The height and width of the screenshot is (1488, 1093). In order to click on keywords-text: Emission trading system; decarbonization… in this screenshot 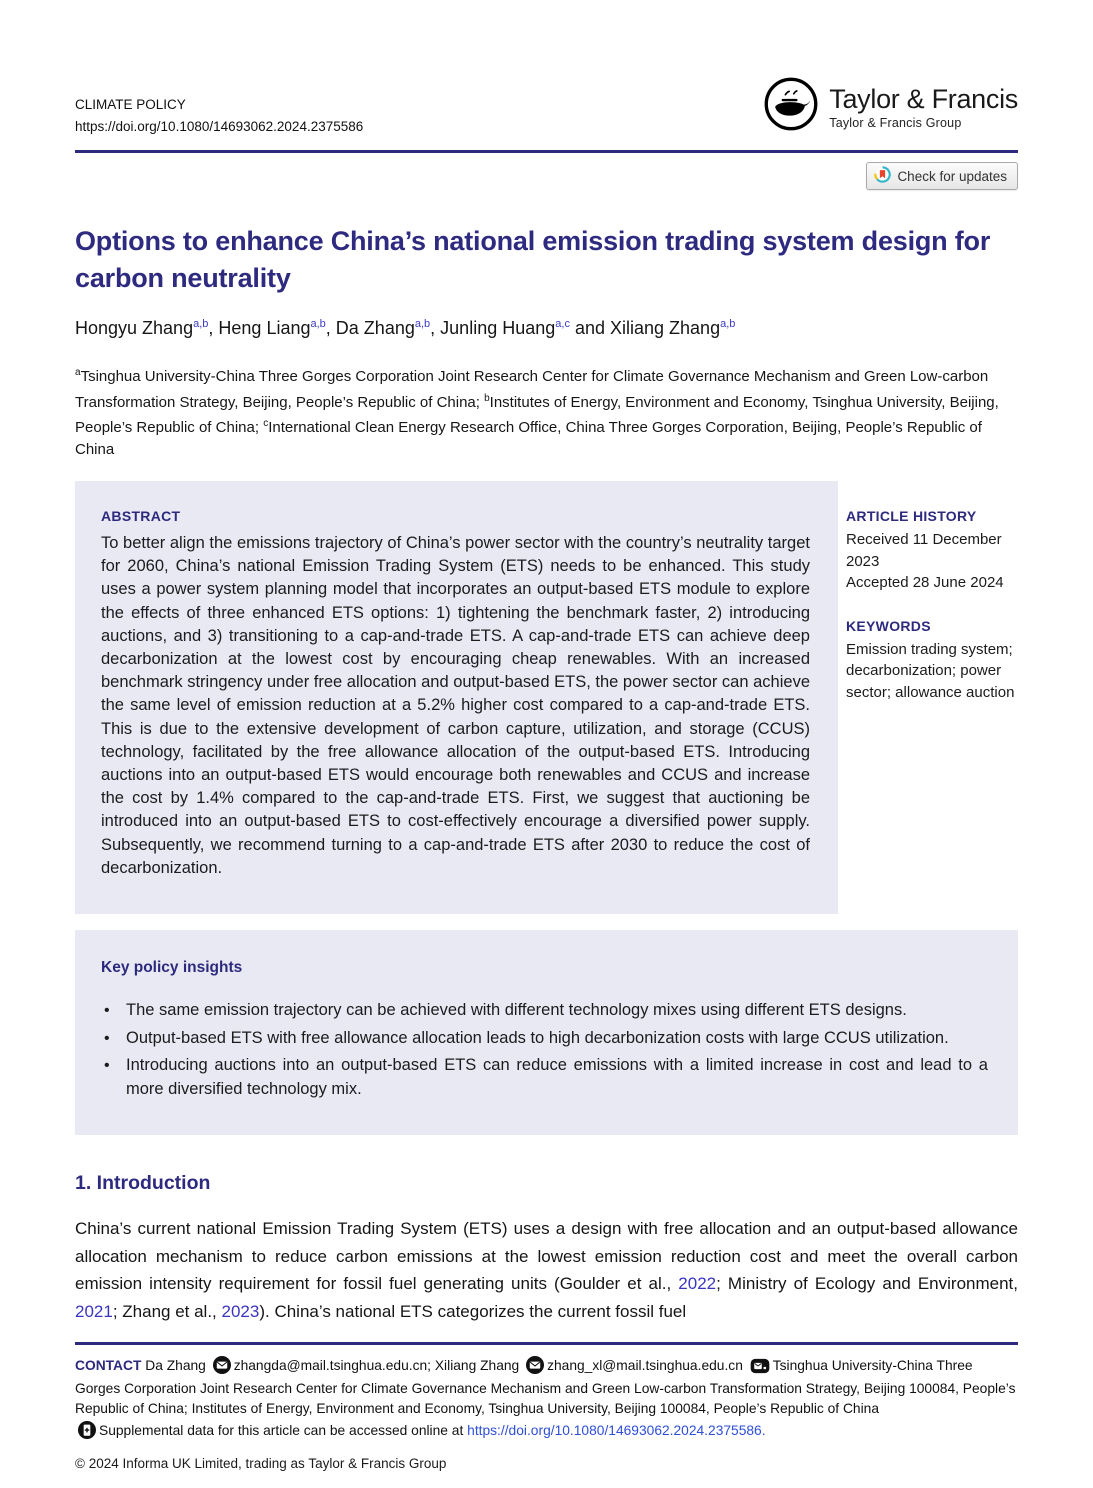, I will do `click(930, 670)`.